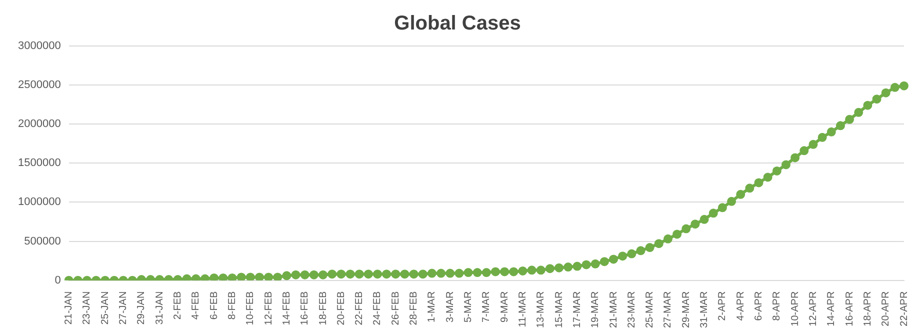 This screenshot has height=333, width=919. Describe the element at coordinates (486, 306) in the screenshot. I see `x-tick-label: 7-MAR` at that location.